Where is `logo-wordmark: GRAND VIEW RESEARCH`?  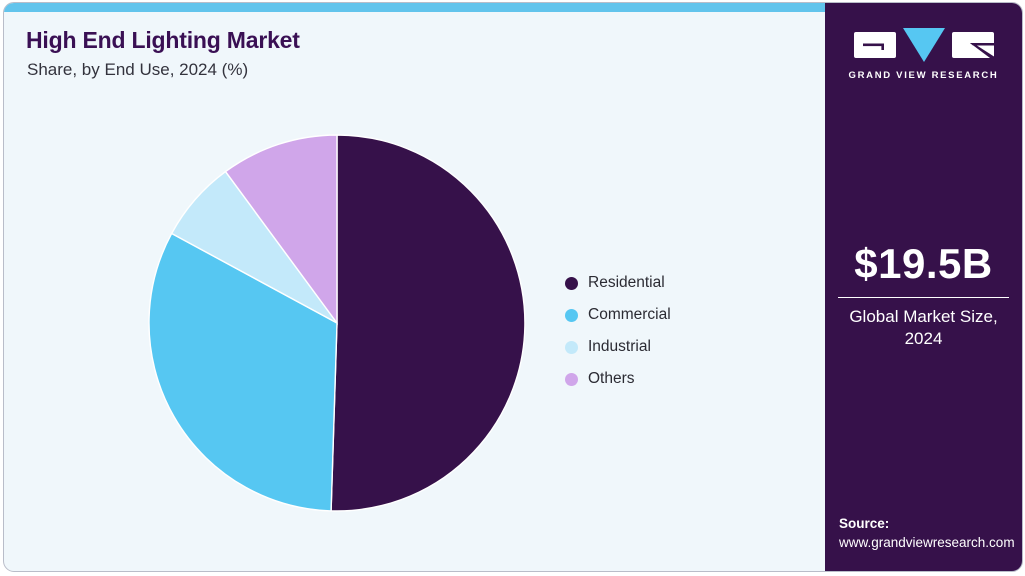
logo-wordmark: GRAND VIEW RESEARCH is located at coordinates (923, 75).